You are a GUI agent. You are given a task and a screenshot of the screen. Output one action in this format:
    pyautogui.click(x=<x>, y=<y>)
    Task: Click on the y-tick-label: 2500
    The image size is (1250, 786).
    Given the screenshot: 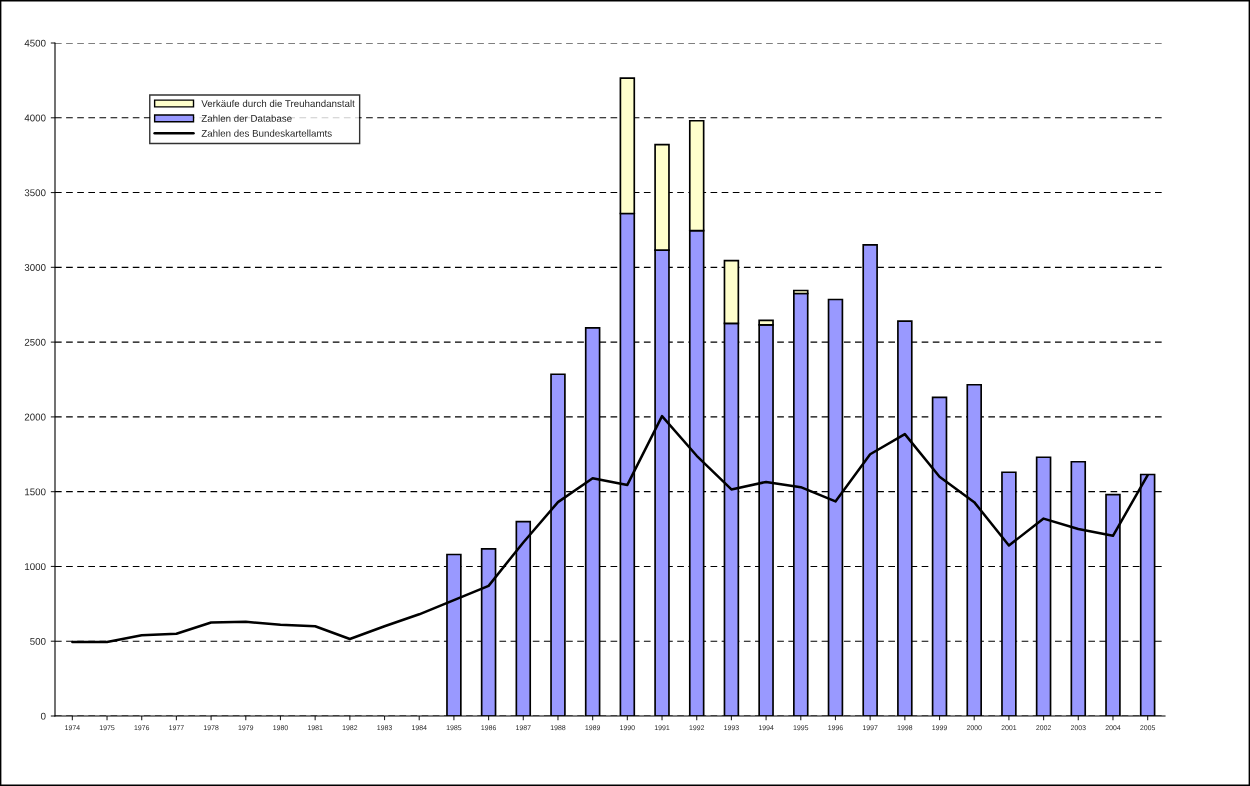 What is the action you would take?
    pyautogui.click(x=35, y=342)
    